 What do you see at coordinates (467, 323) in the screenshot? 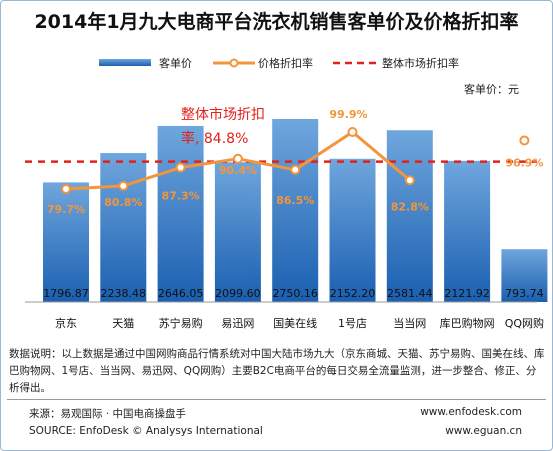
I see `x-tick-label: 库巴购物网` at bounding box center [467, 323].